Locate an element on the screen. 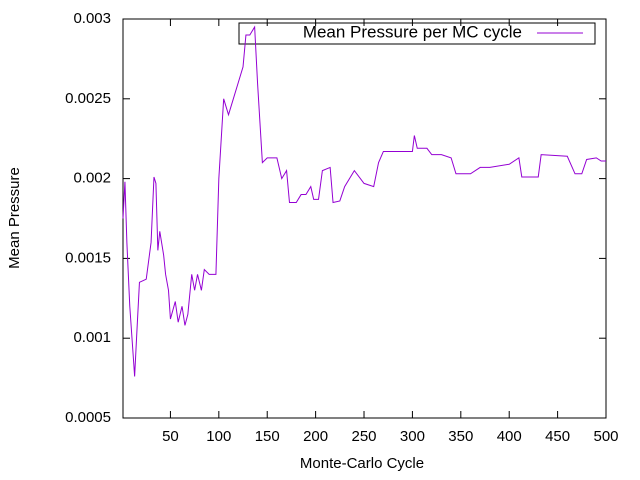 The image size is (640, 480). y-tick-label: 0.001 is located at coordinates (92, 337).